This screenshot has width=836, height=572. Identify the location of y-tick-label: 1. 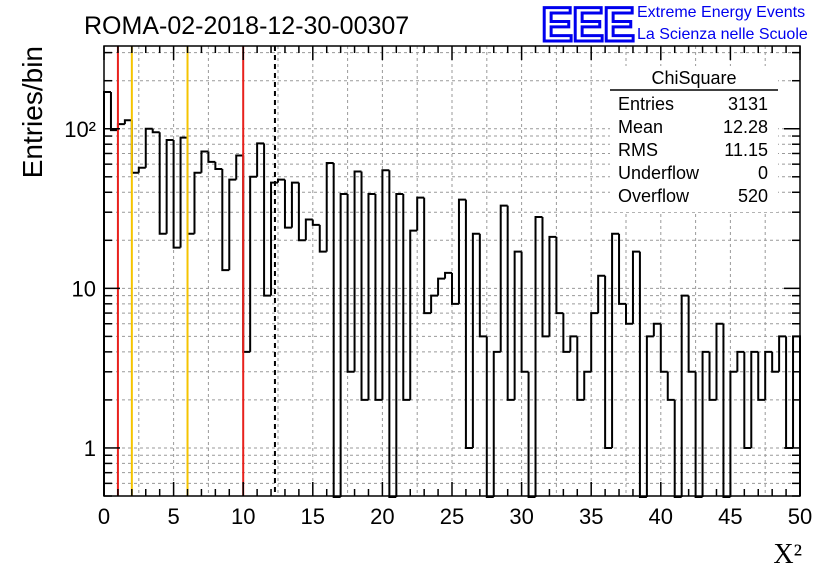
(90, 448).